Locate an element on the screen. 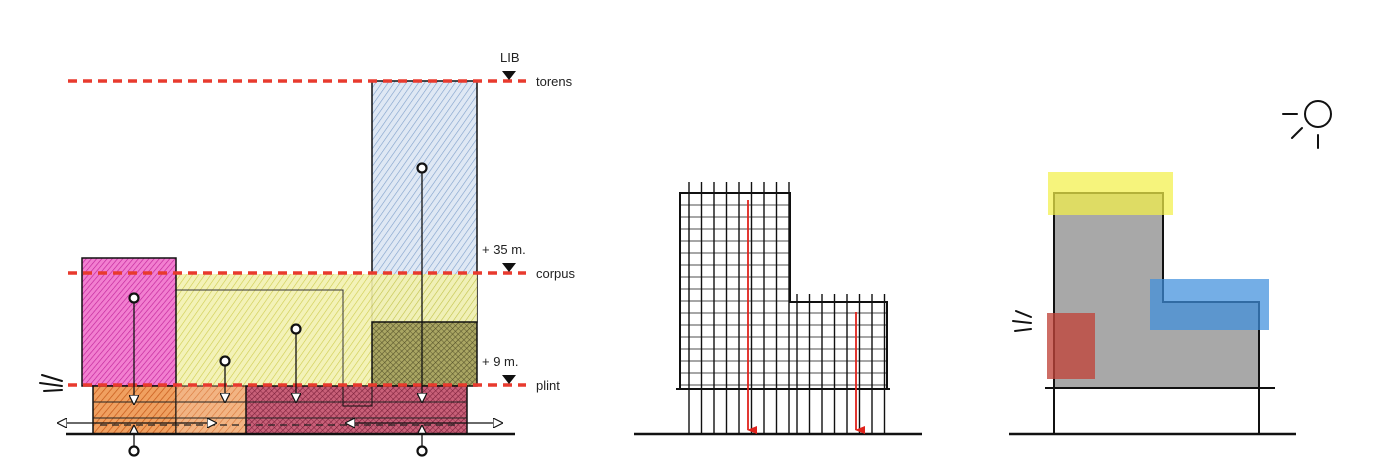  label-lib: LIB is located at coordinates (510, 57).